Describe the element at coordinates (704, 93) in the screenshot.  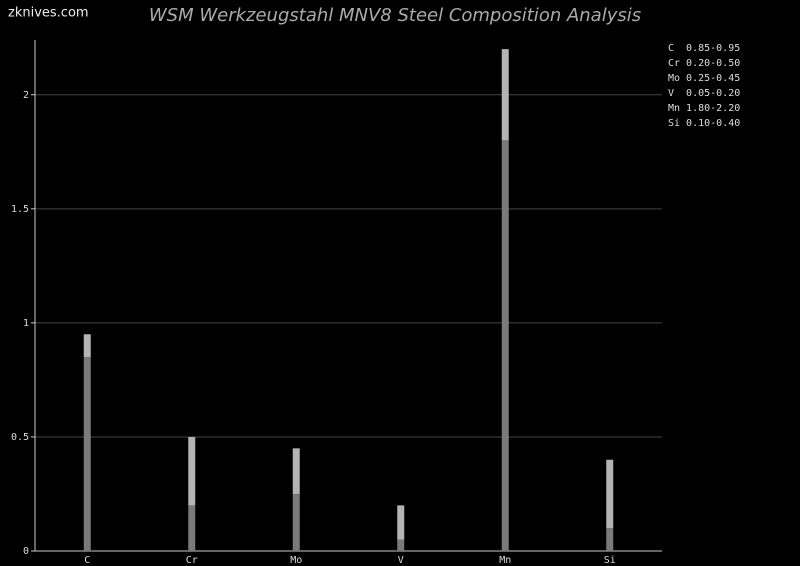
I see `legend-entry: V 0.05-0.20` at that location.